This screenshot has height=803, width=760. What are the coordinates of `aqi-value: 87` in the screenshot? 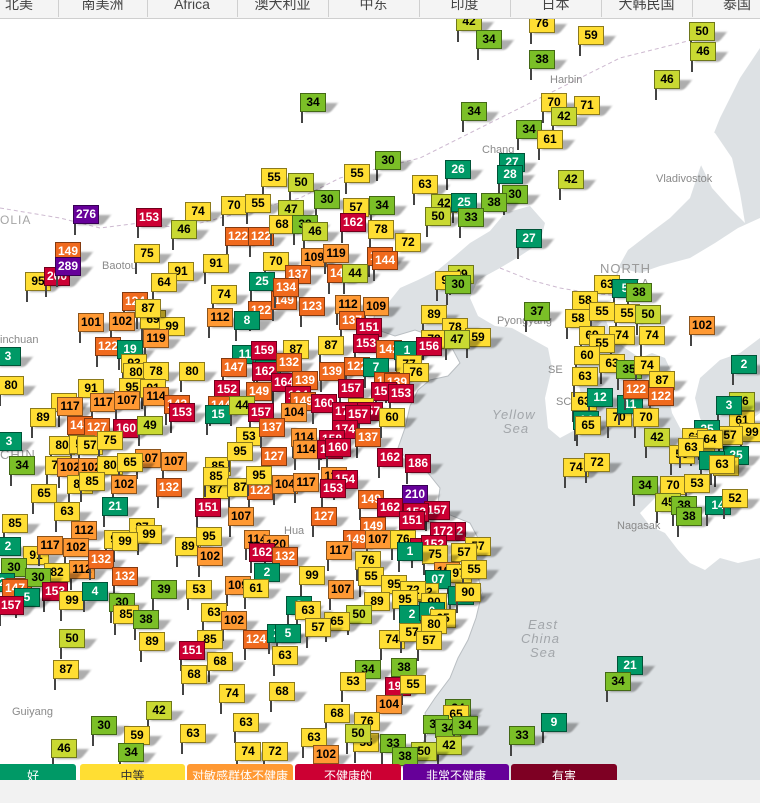 It's located at (66, 669).